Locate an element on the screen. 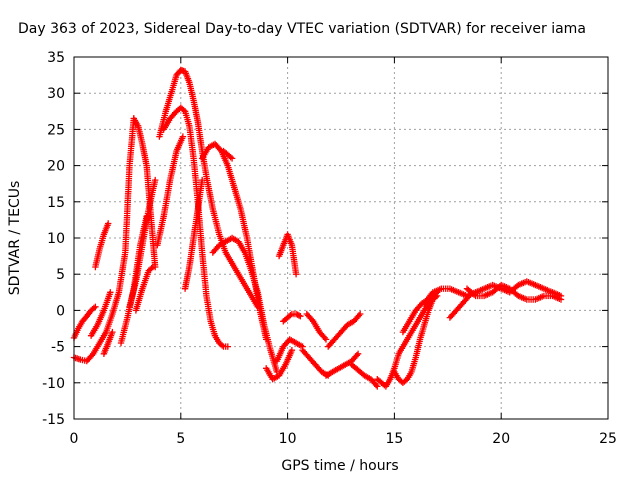  x-tick-label: 0 is located at coordinates (74, 439).